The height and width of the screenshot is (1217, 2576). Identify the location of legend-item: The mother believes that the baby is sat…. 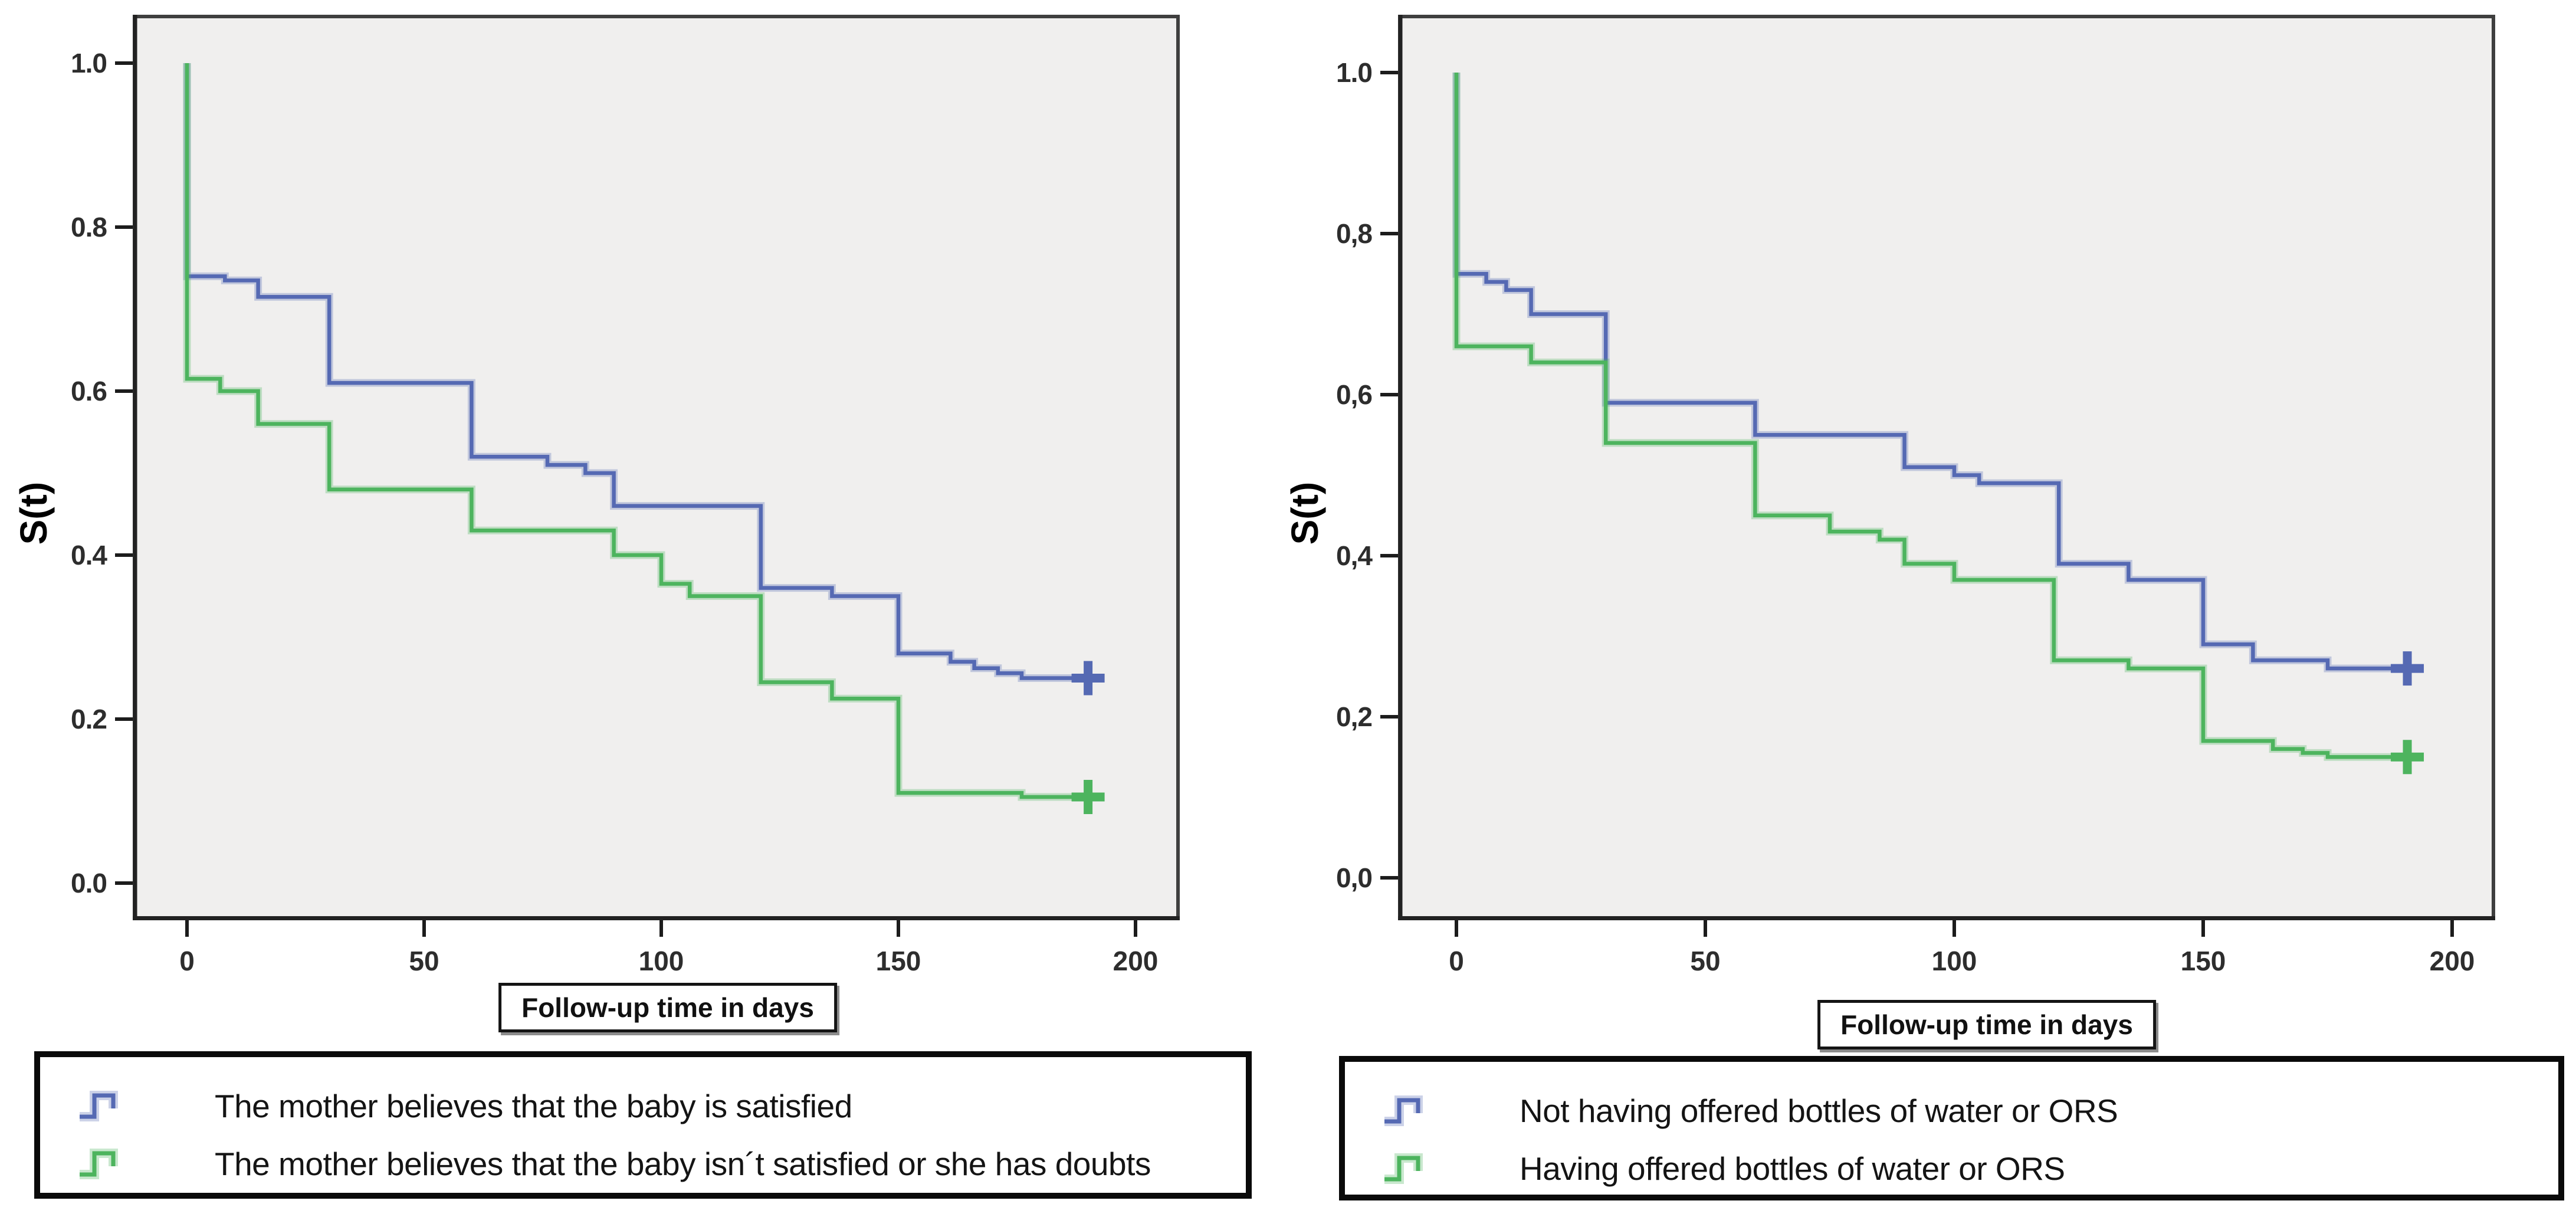
(661, 1106).